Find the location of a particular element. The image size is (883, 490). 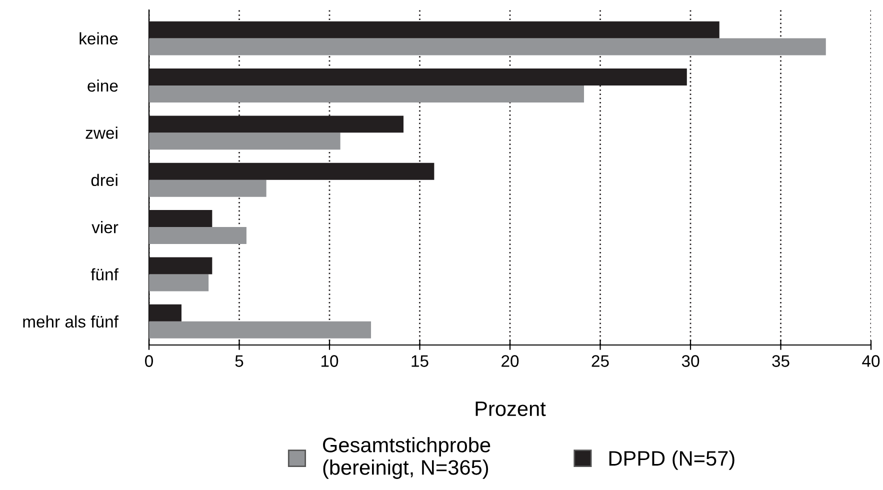

x-tick-label: 5 is located at coordinates (239, 361).